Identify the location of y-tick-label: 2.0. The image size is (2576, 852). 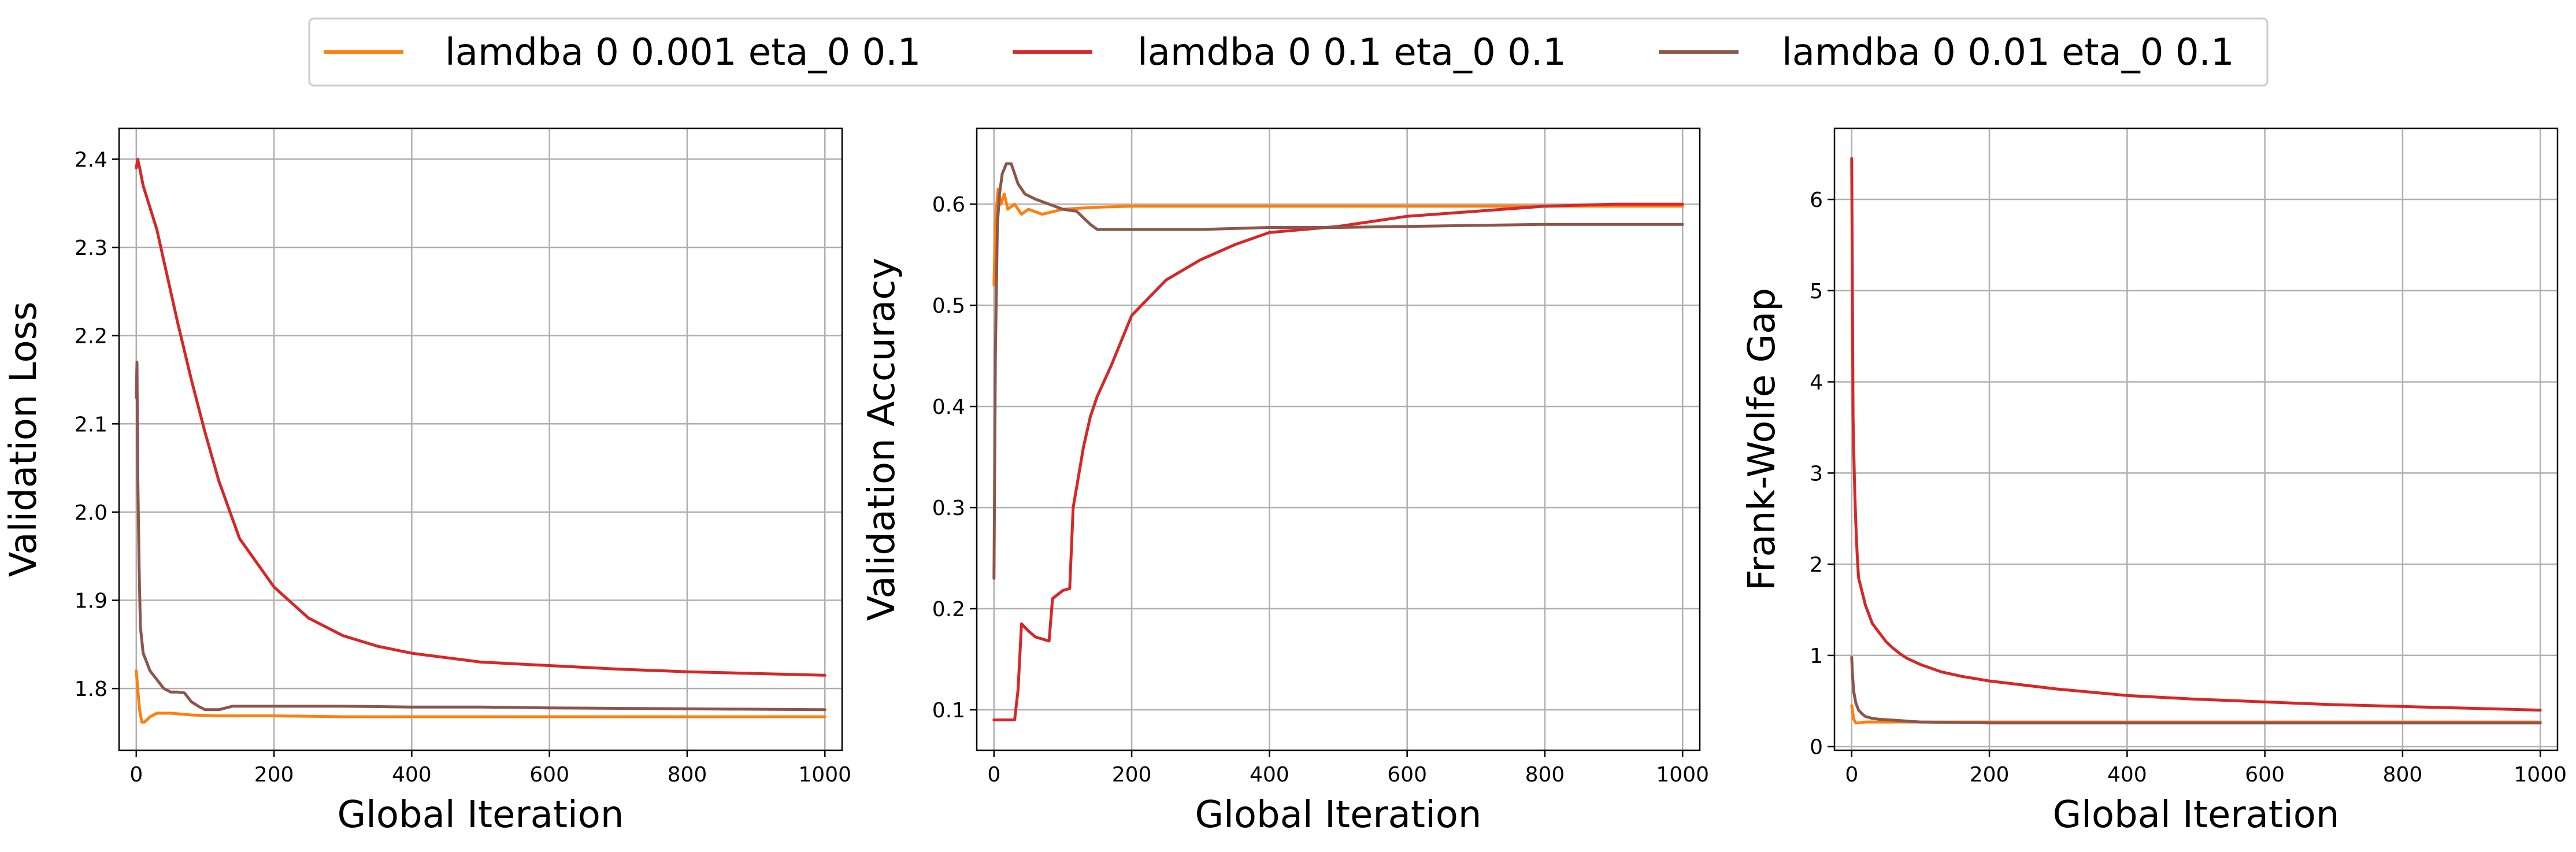
(91, 513).